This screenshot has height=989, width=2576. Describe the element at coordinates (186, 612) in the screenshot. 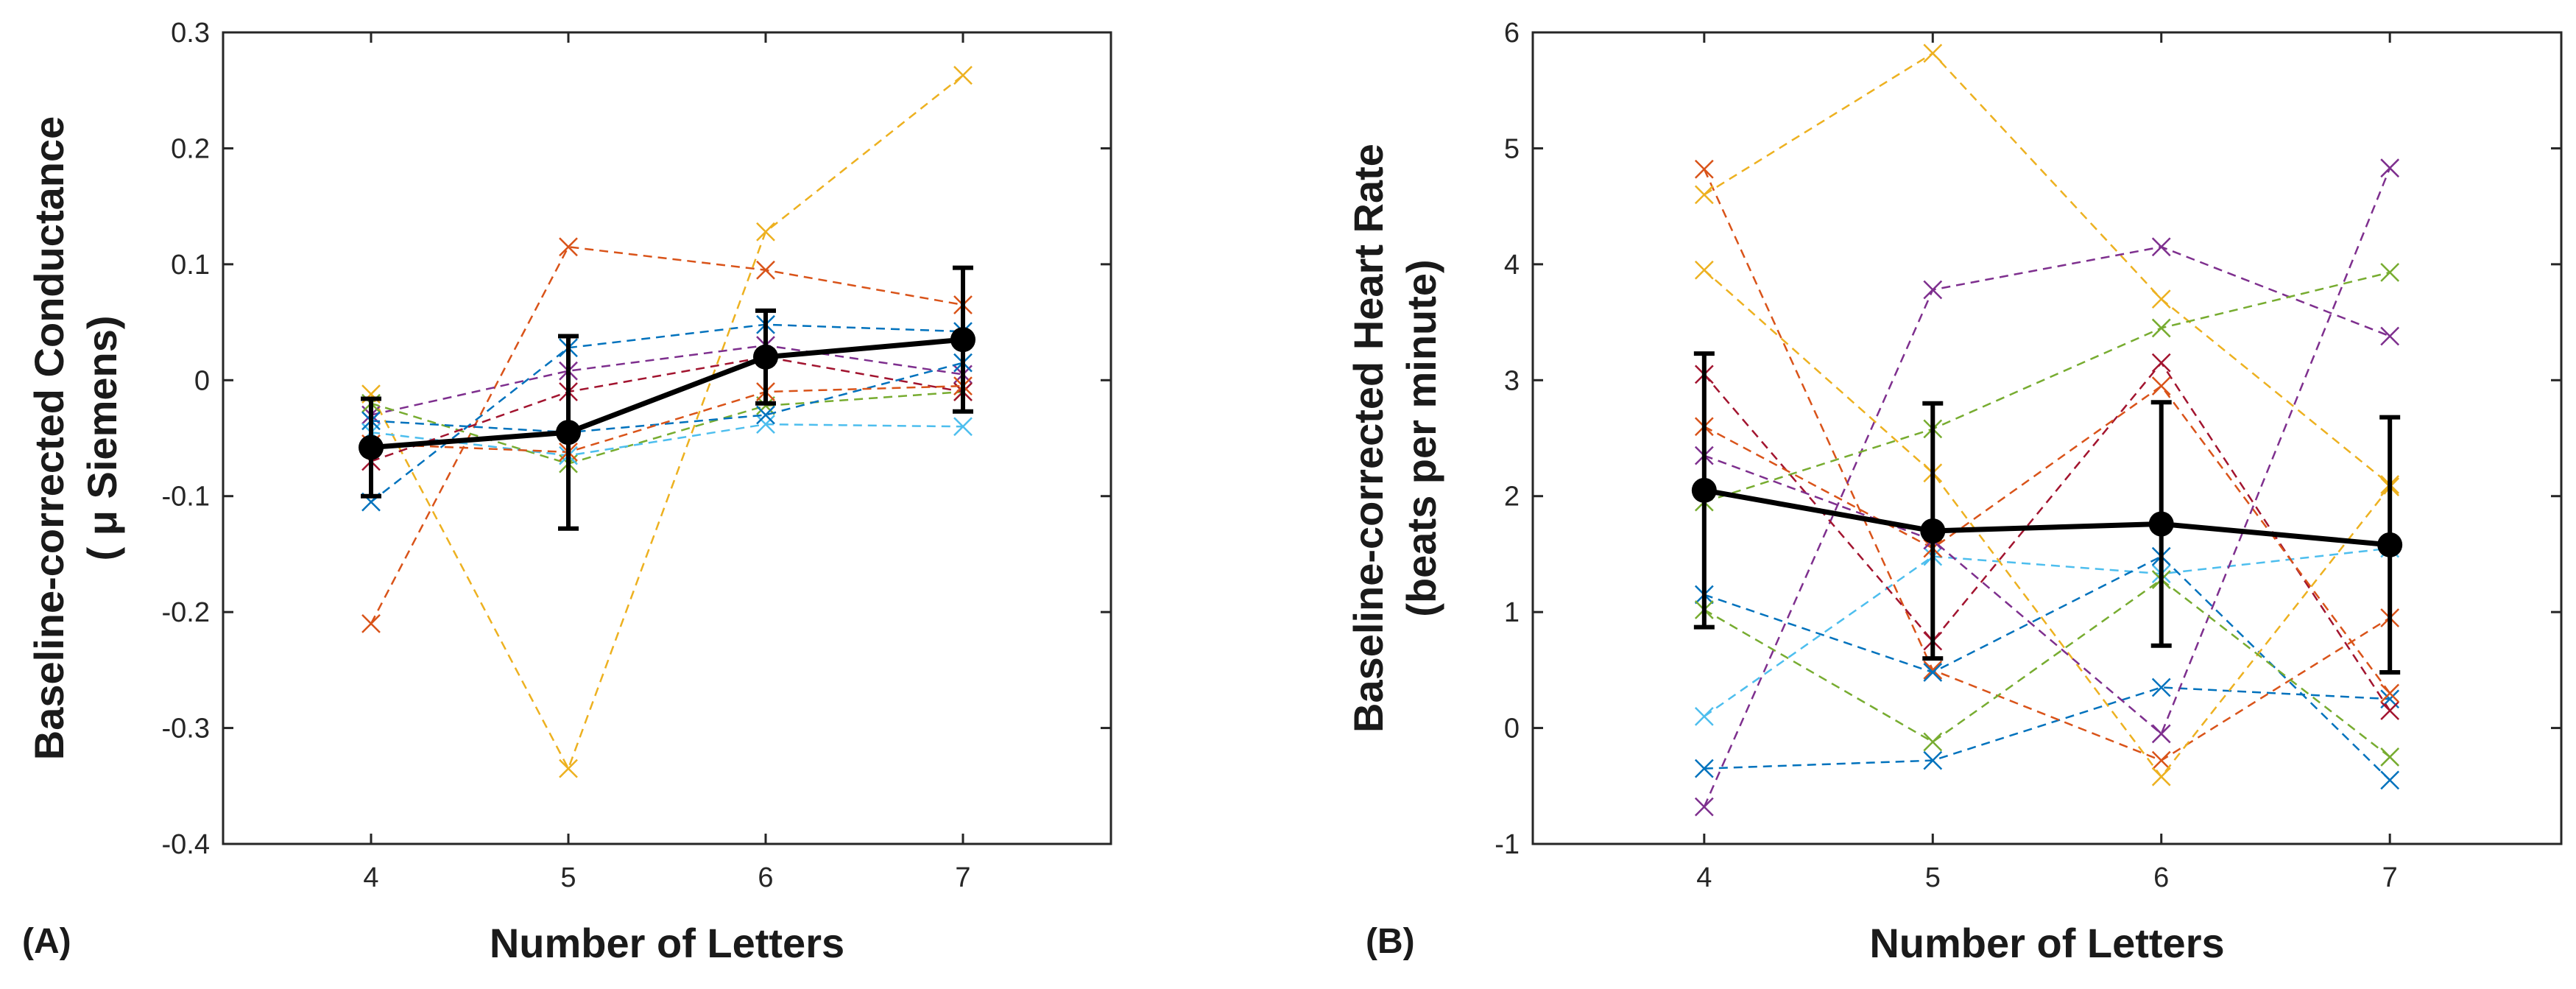

I see `y-tick-label: -0.2` at that location.